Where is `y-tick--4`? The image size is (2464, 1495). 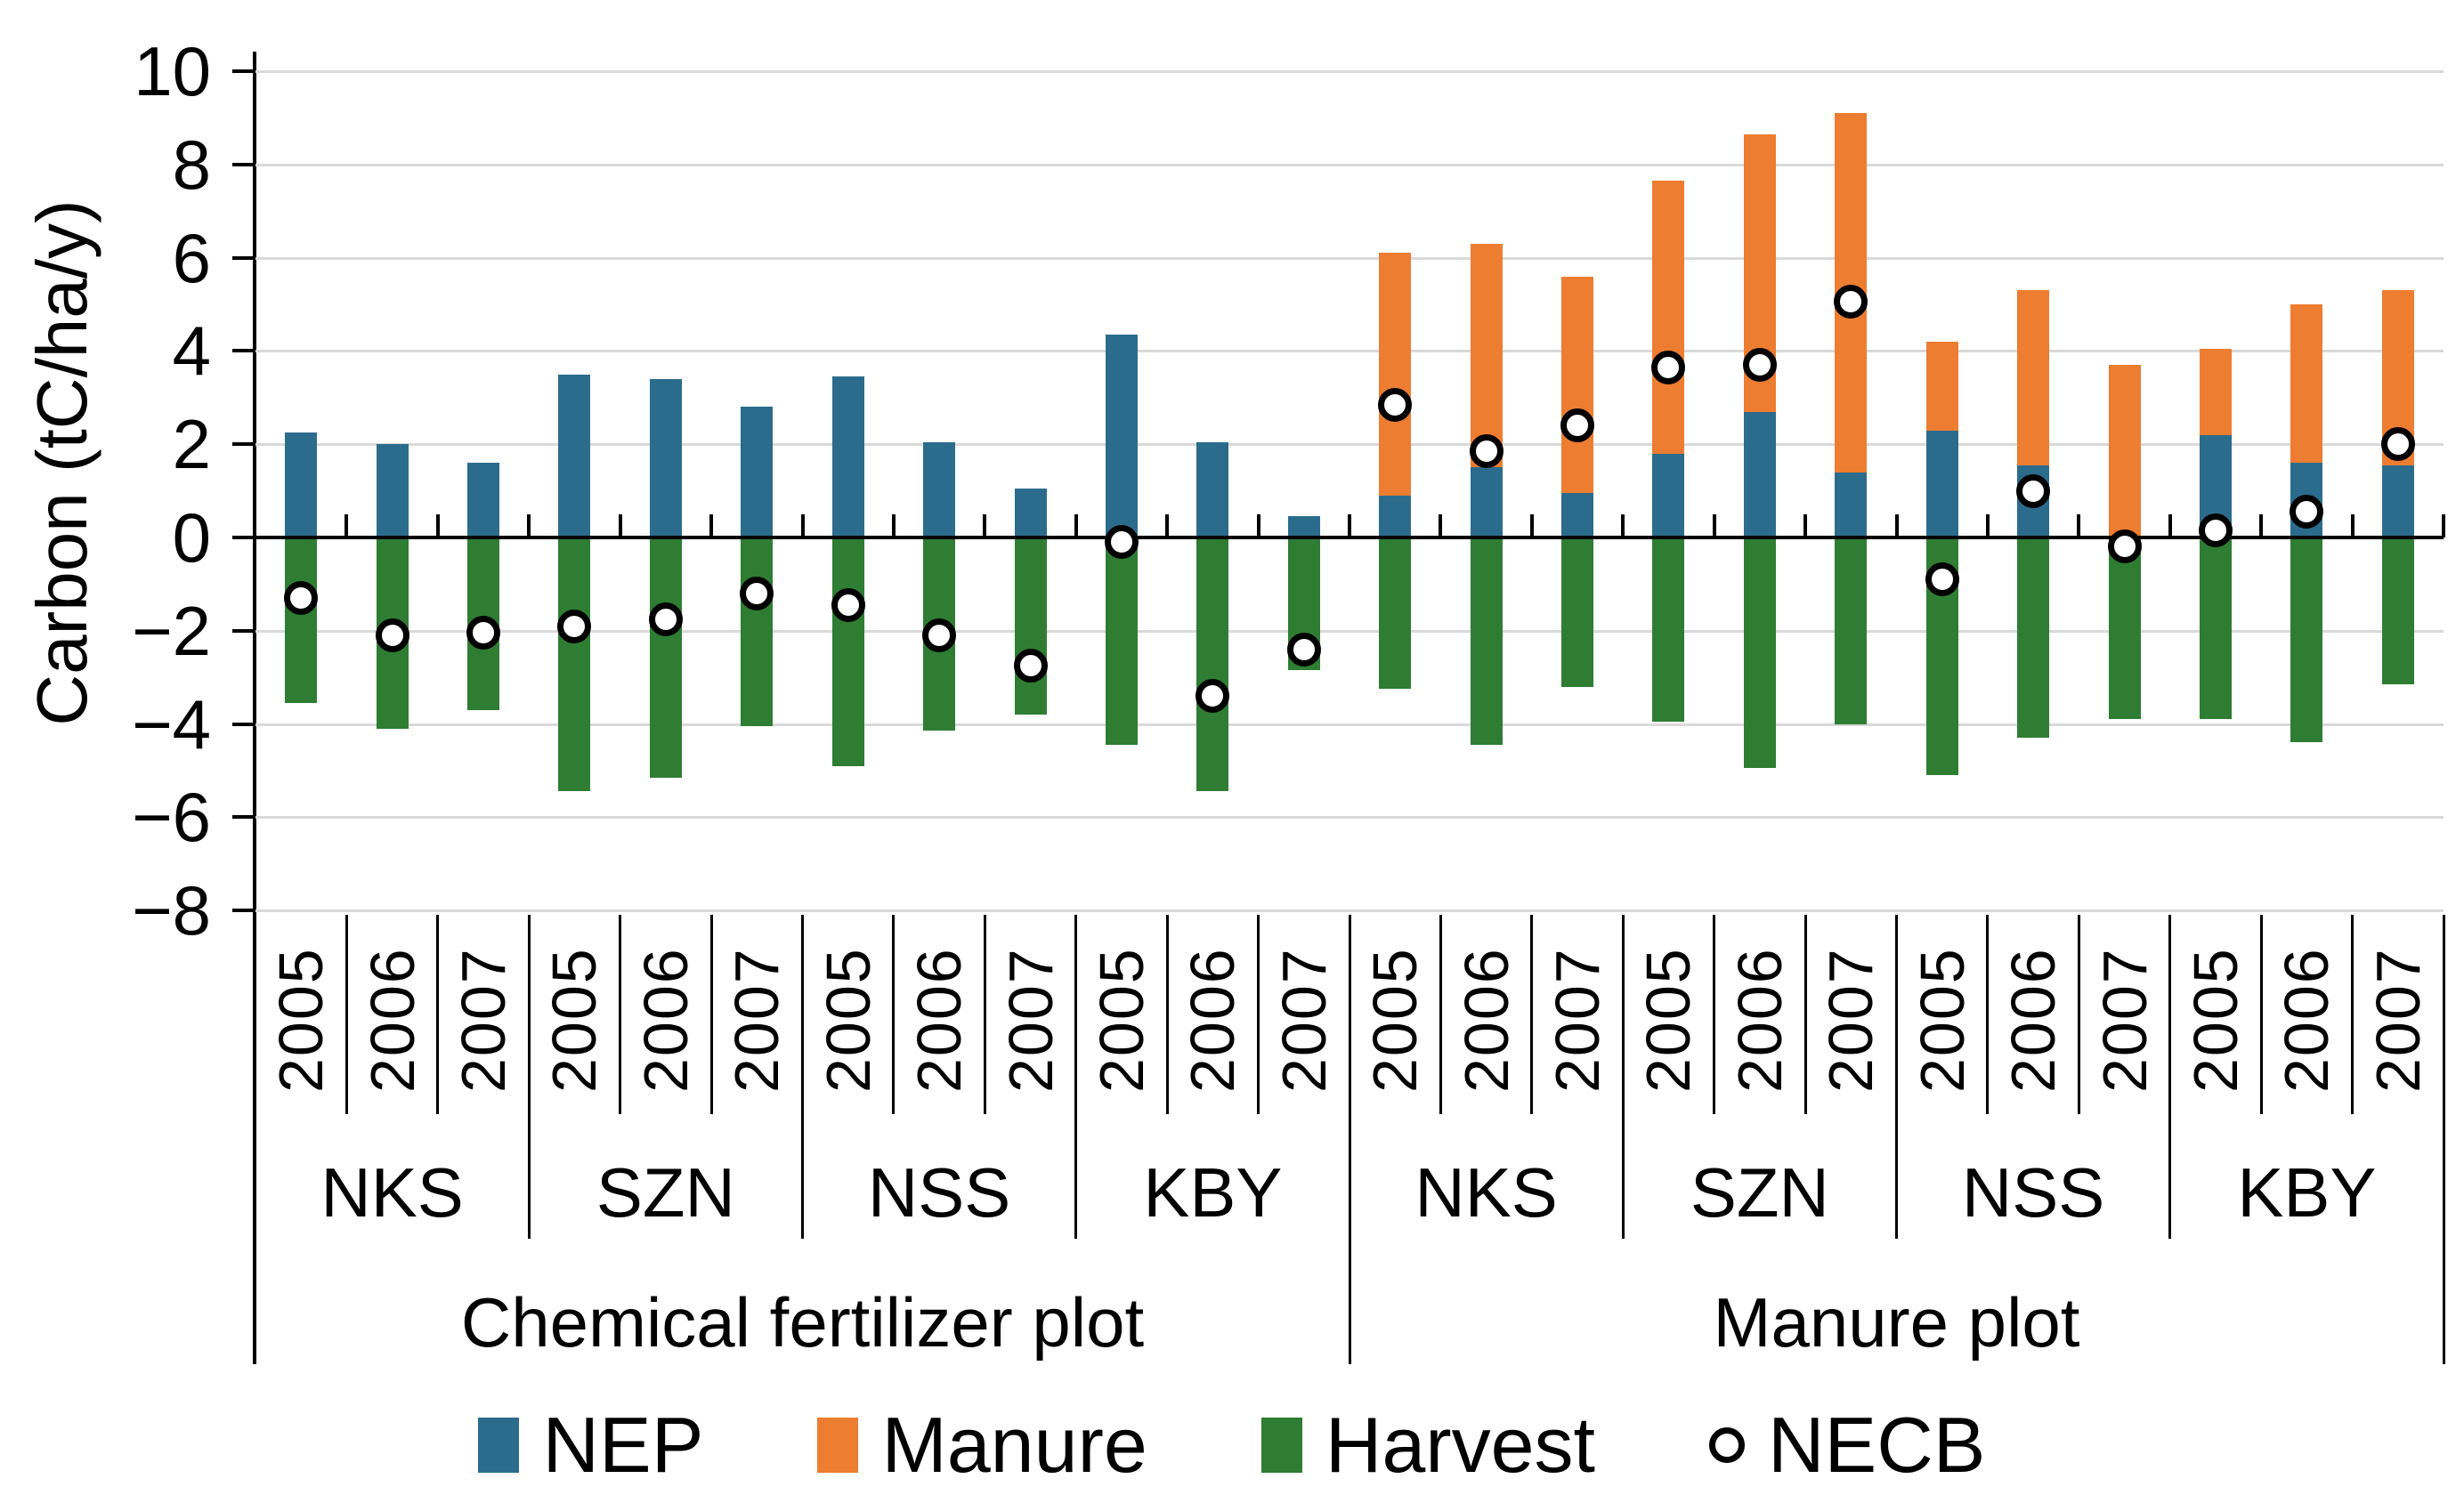 y-tick--4 is located at coordinates (243, 724).